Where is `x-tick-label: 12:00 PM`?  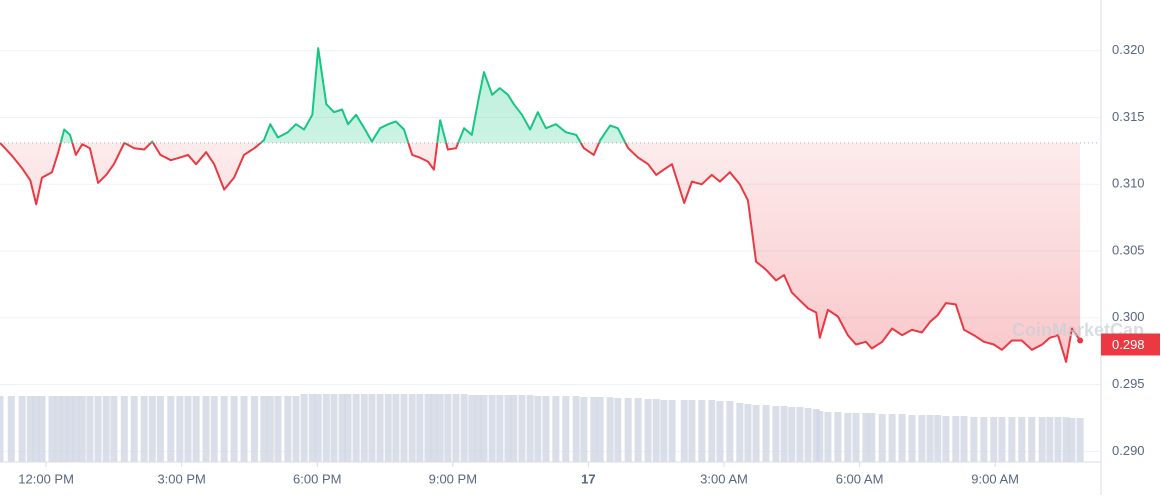
x-tick-label: 12:00 PM is located at coordinates (46, 478).